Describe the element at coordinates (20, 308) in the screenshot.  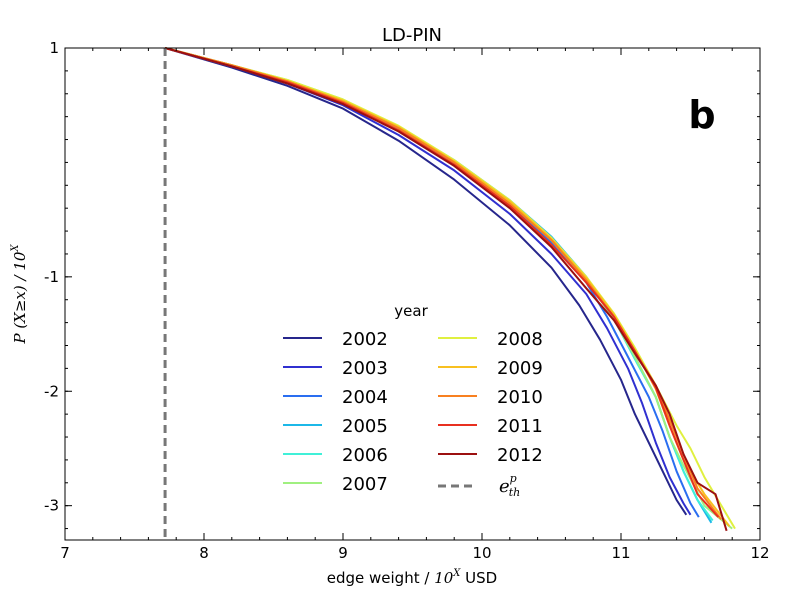
I see `y-axis-label-prefix: P (X≥x) /` at that location.